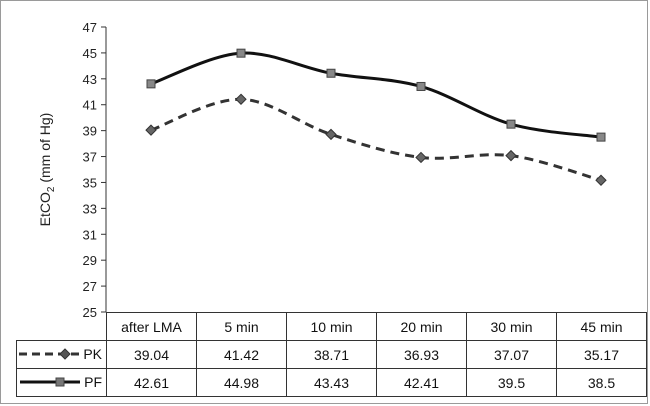 Image resolution: width=650 pixels, height=406 pixels. I want to click on table-cell: 42.41, so click(421, 382).